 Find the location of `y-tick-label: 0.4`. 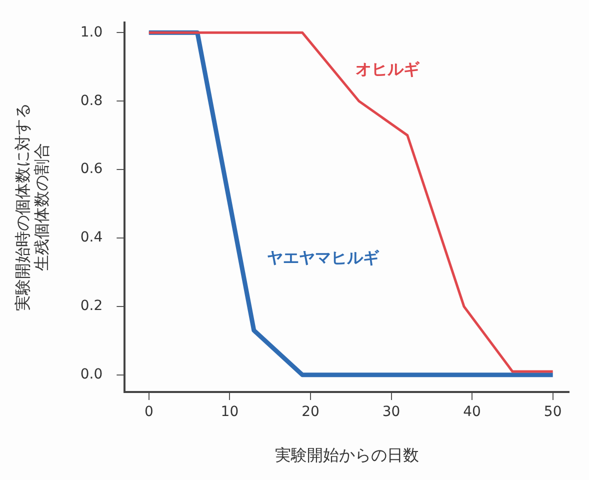

y-tick-label: 0.4 is located at coordinates (91, 238).